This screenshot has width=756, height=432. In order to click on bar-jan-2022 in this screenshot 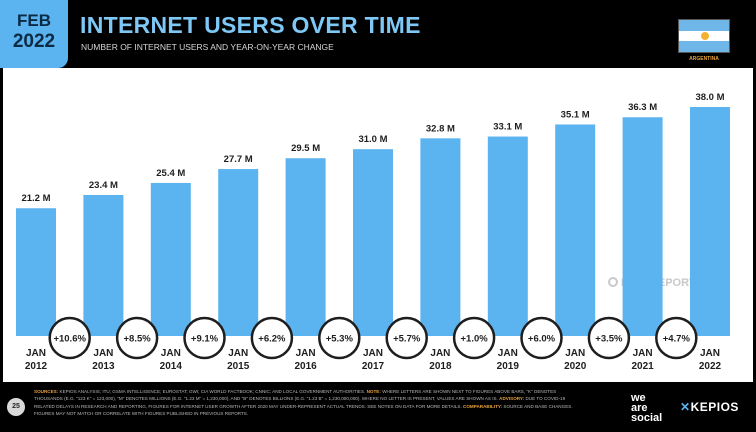, I will do `click(710, 221)`.